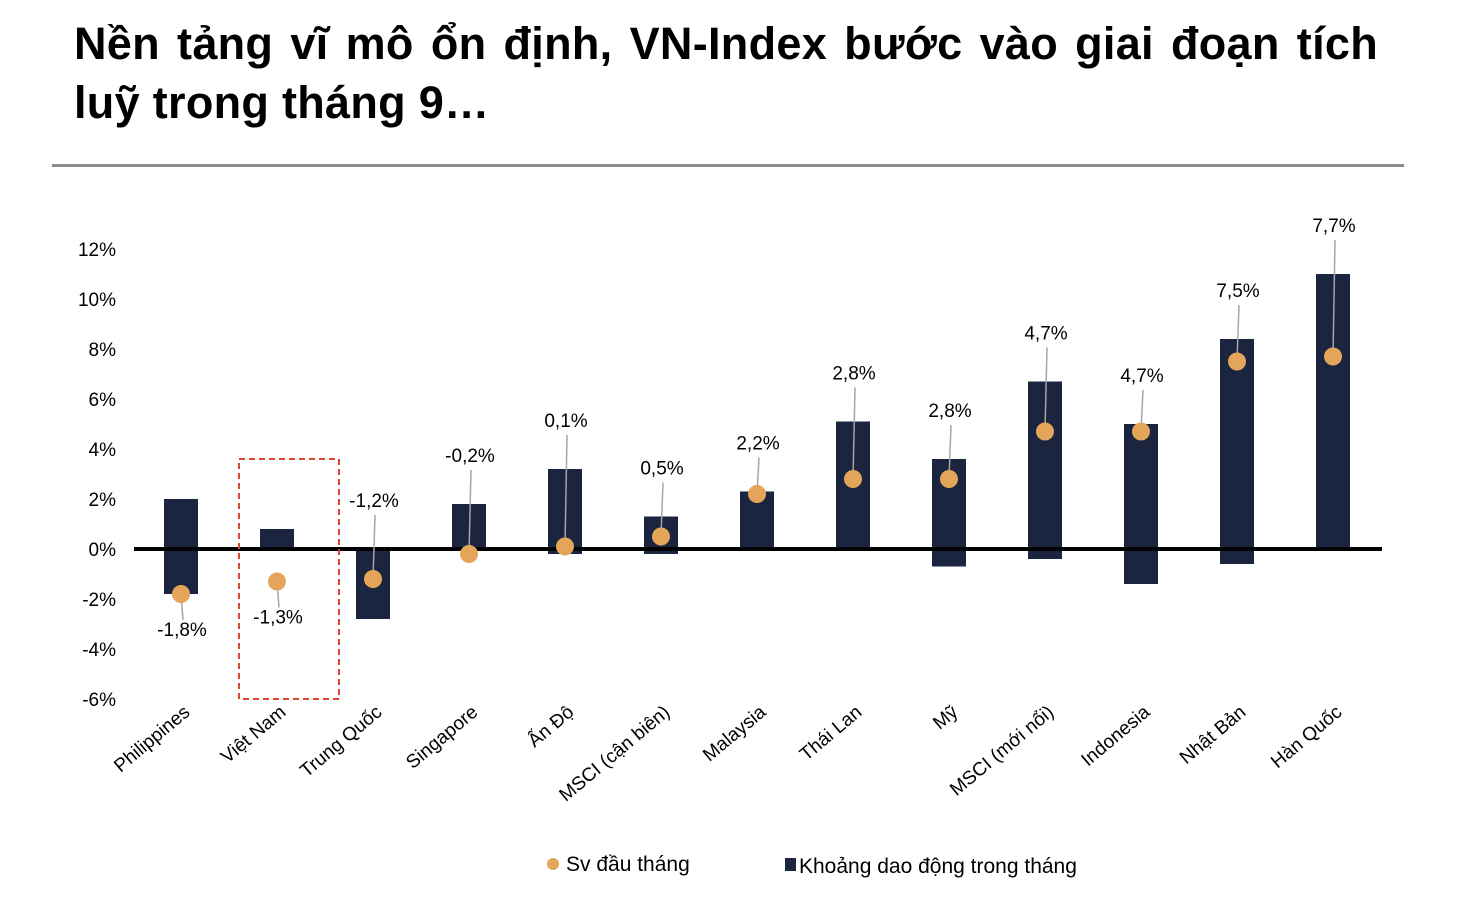 This screenshot has height=914, width=1482. Describe the element at coordinates (99, 650) in the screenshot. I see `y-tick-label: -4%` at that location.